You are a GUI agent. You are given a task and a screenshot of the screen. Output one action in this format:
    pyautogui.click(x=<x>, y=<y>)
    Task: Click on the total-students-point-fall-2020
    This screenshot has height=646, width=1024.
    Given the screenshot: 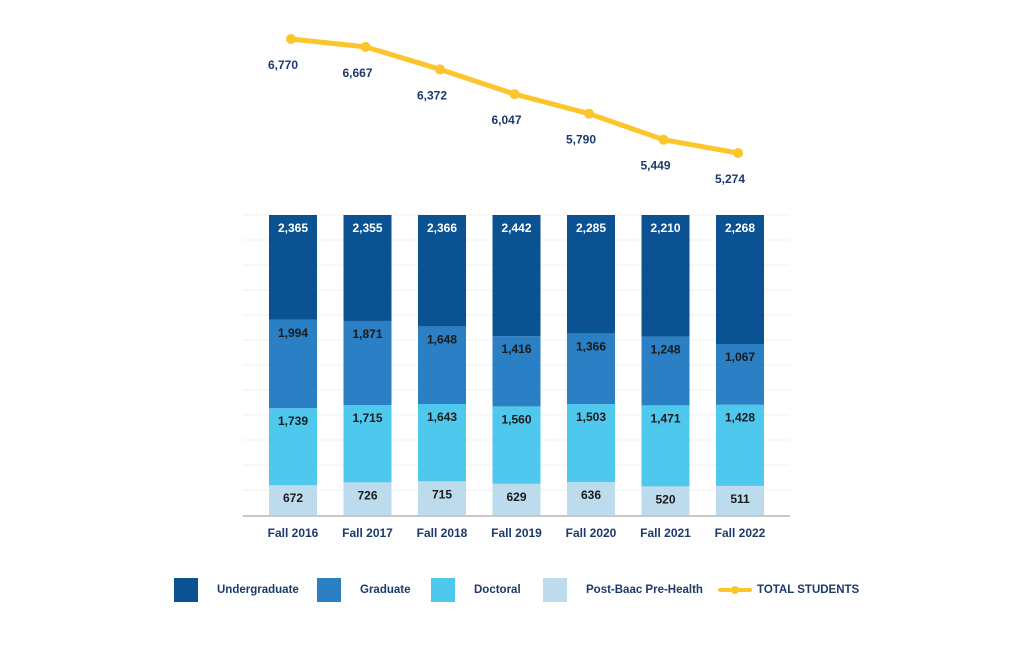 What is the action you would take?
    pyautogui.click(x=589, y=113)
    